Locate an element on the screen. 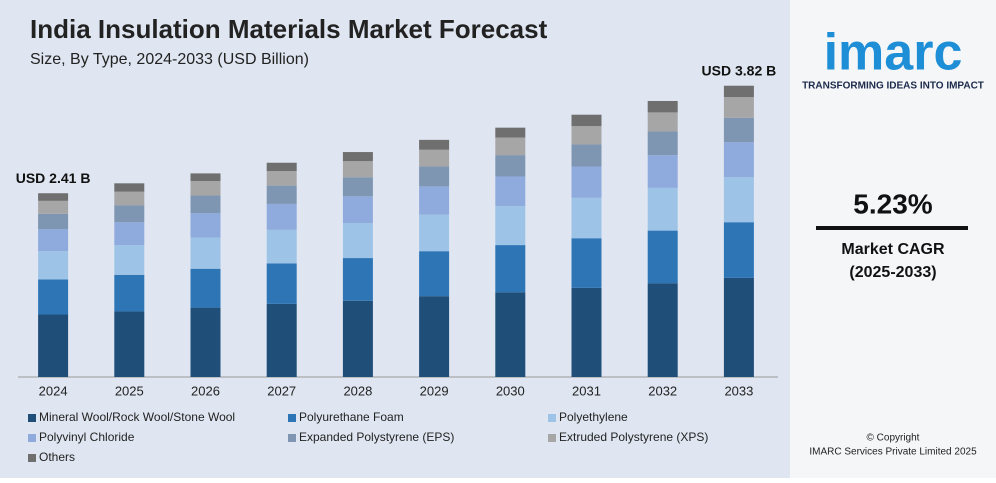 The height and width of the screenshot is (483, 996). x-tick-label: 2026 is located at coordinates (205, 390).